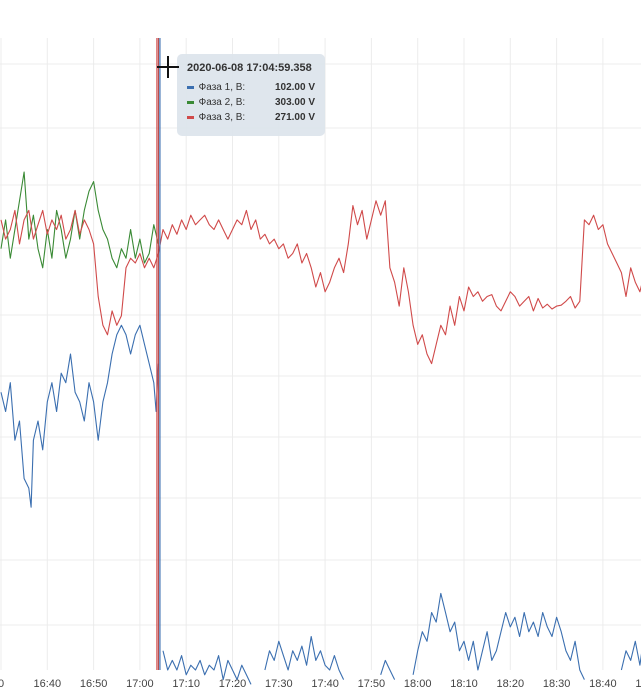 Image resolution: width=641 pixels, height=696 pixels. Describe the element at coordinates (48, 684) in the screenshot. I see `x-tick-label: 16:40` at that location.